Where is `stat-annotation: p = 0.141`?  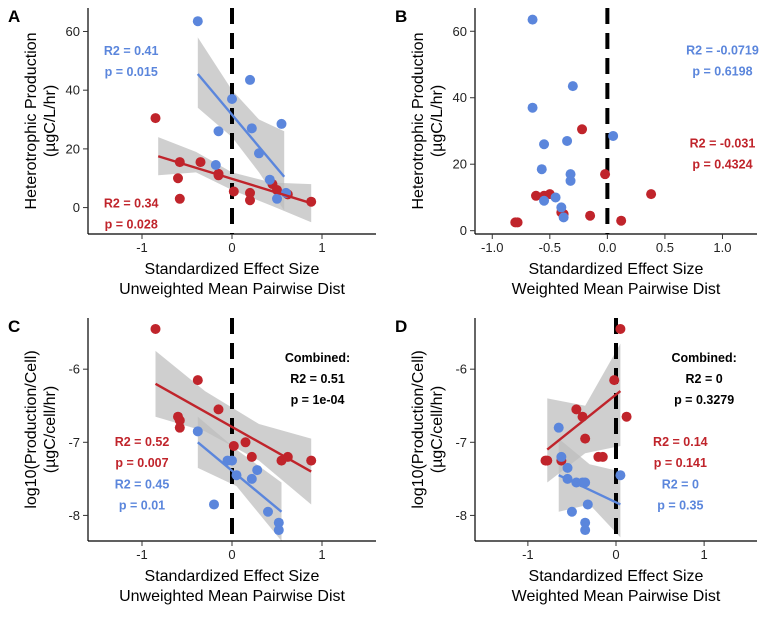
stat-annotation: p = 0.141 is located at coordinates (680, 463).